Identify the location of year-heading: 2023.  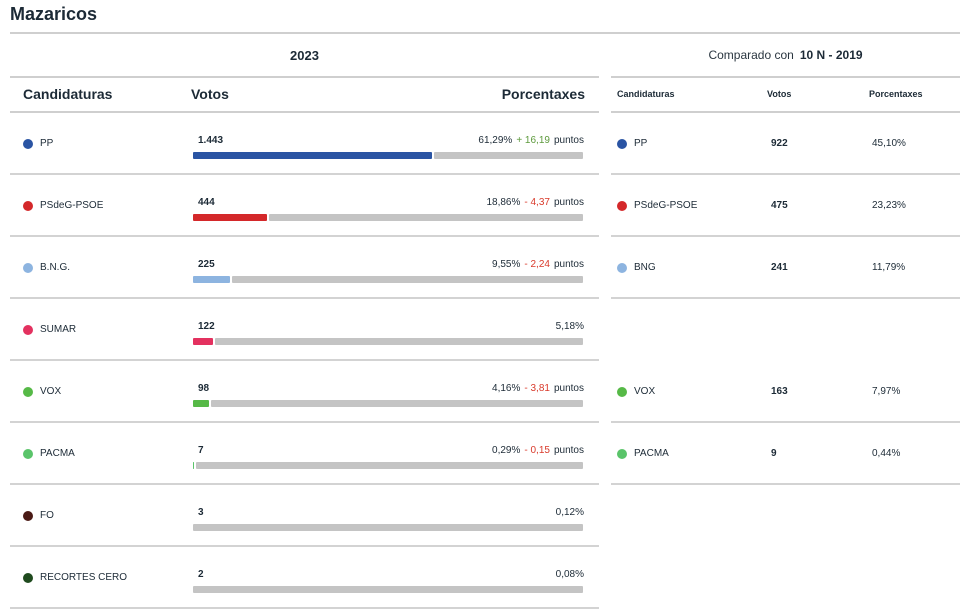
(304, 56).